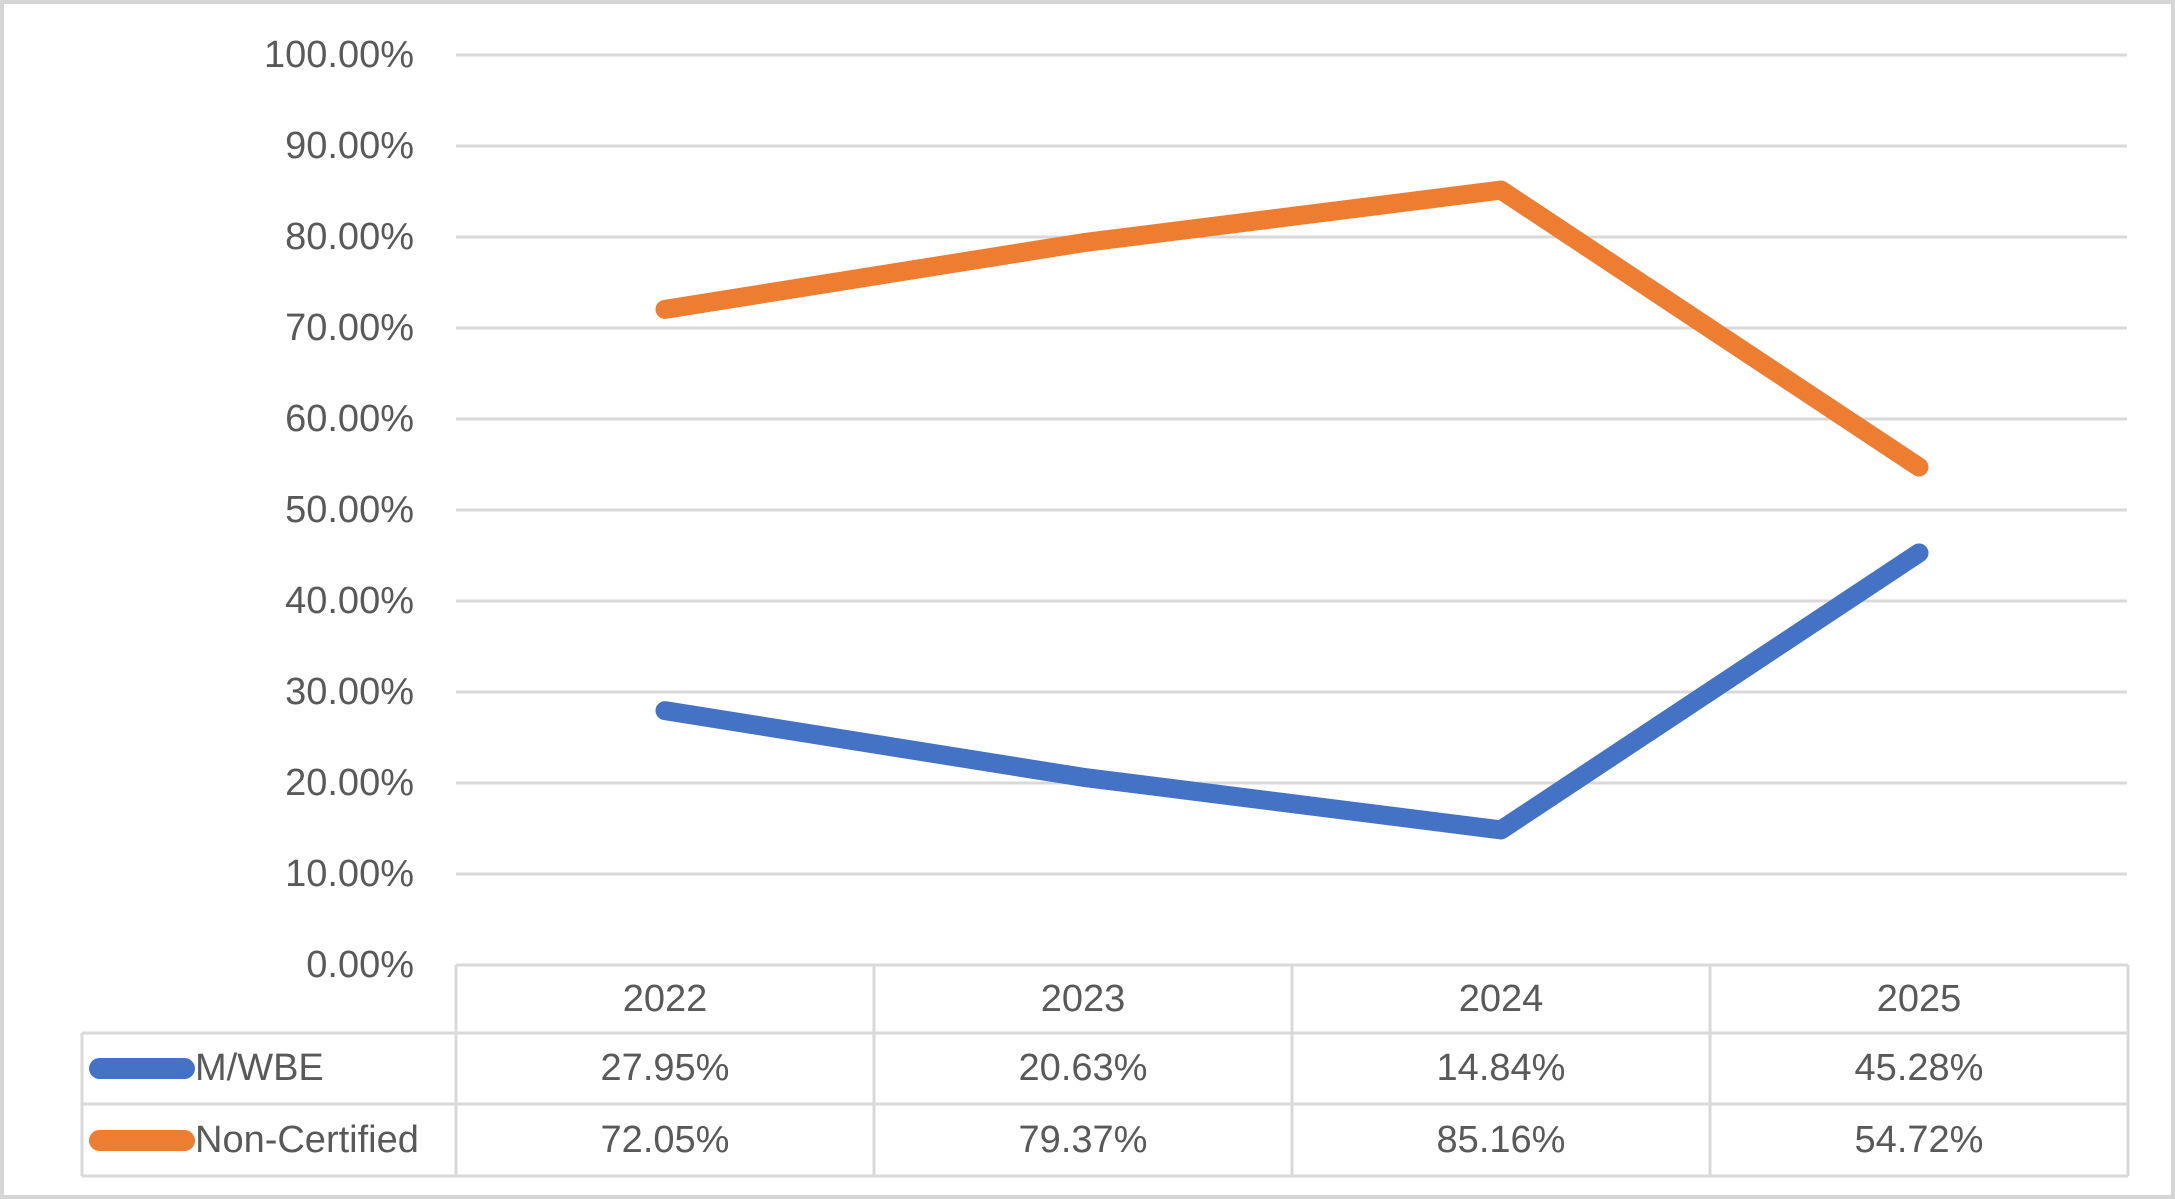 The width and height of the screenshot is (2175, 1199). I want to click on ytick-label: 70.00%, so click(349, 328).